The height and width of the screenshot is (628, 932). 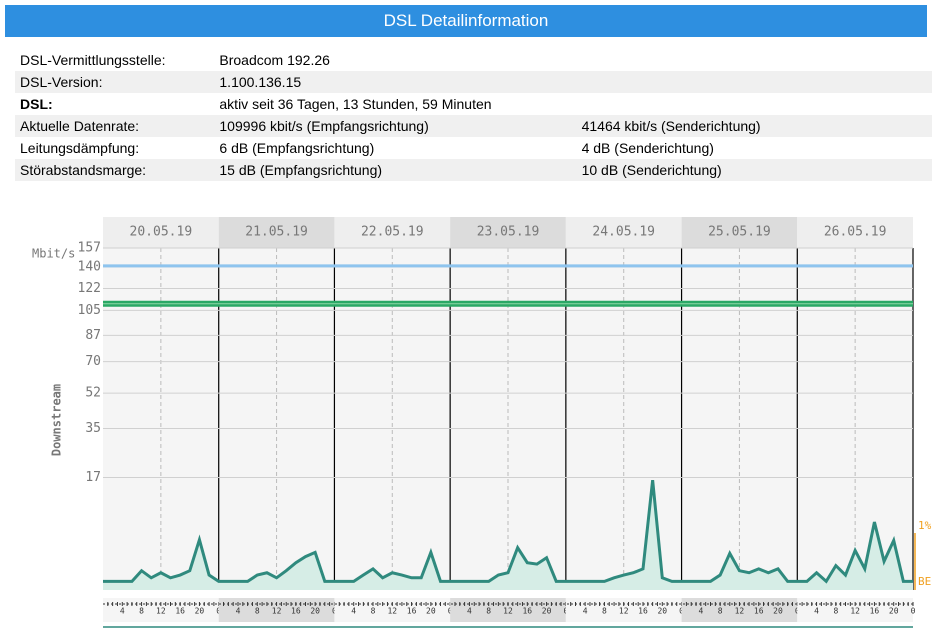 I want to click on y-tick-label: 87, so click(x=93, y=335).